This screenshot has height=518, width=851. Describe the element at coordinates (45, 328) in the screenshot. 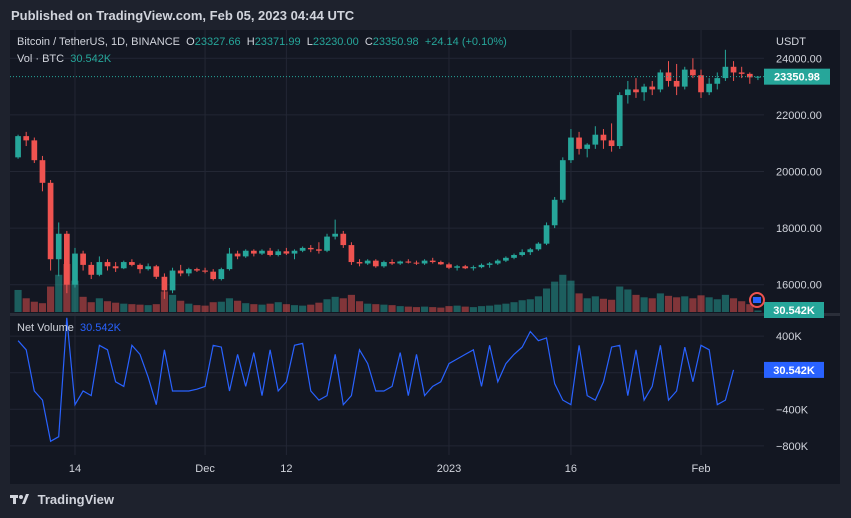

I see `net-volume-label: Net Volume` at that location.